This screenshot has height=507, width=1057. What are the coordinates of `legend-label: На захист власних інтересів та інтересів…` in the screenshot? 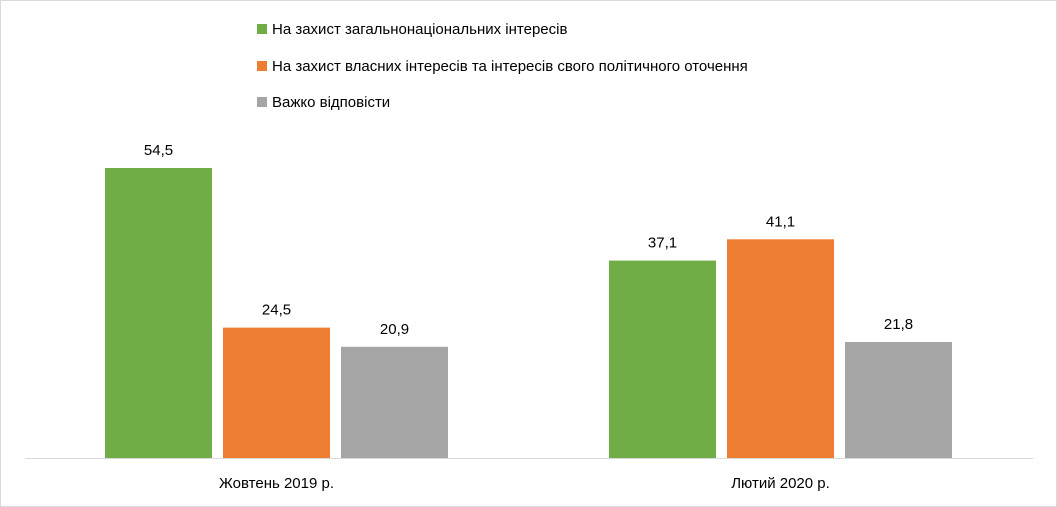 It's located at (510, 66).